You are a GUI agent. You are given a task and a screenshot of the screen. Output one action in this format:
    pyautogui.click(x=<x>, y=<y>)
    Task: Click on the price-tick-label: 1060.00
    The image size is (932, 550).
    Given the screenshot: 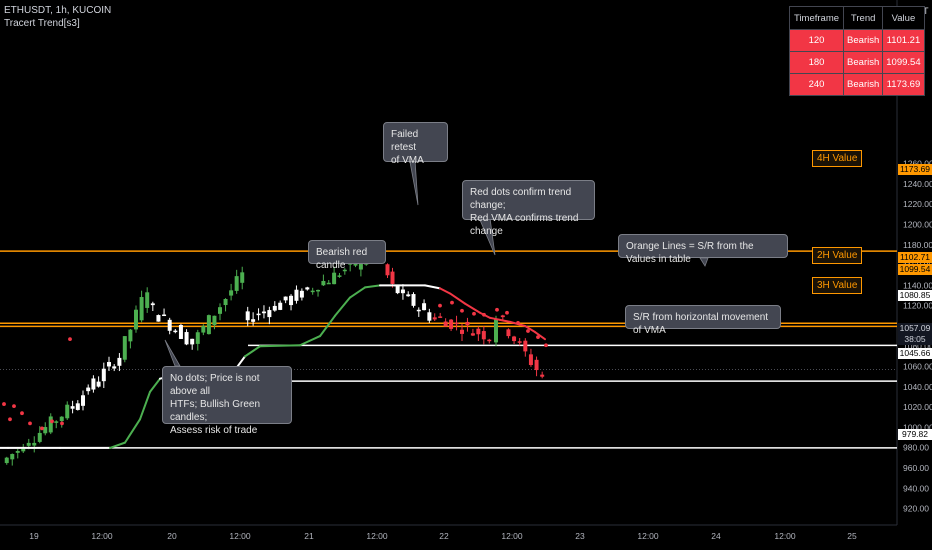 What is the action you would take?
    pyautogui.click(x=917, y=367)
    